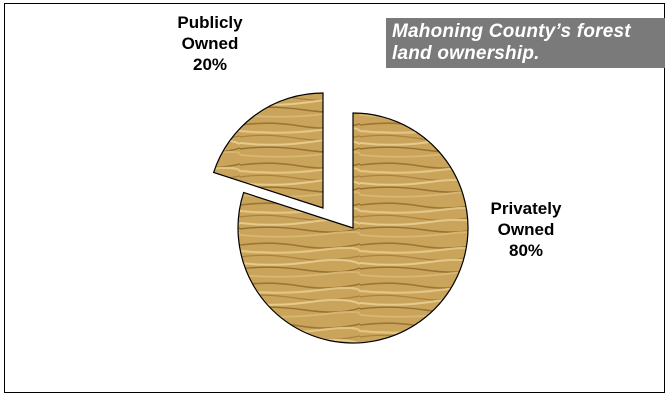 The height and width of the screenshot is (396, 670). Describe the element at coordinates (466, 53) in the screenshot. I see `chart-title-line-2: land ownership.` at that location.